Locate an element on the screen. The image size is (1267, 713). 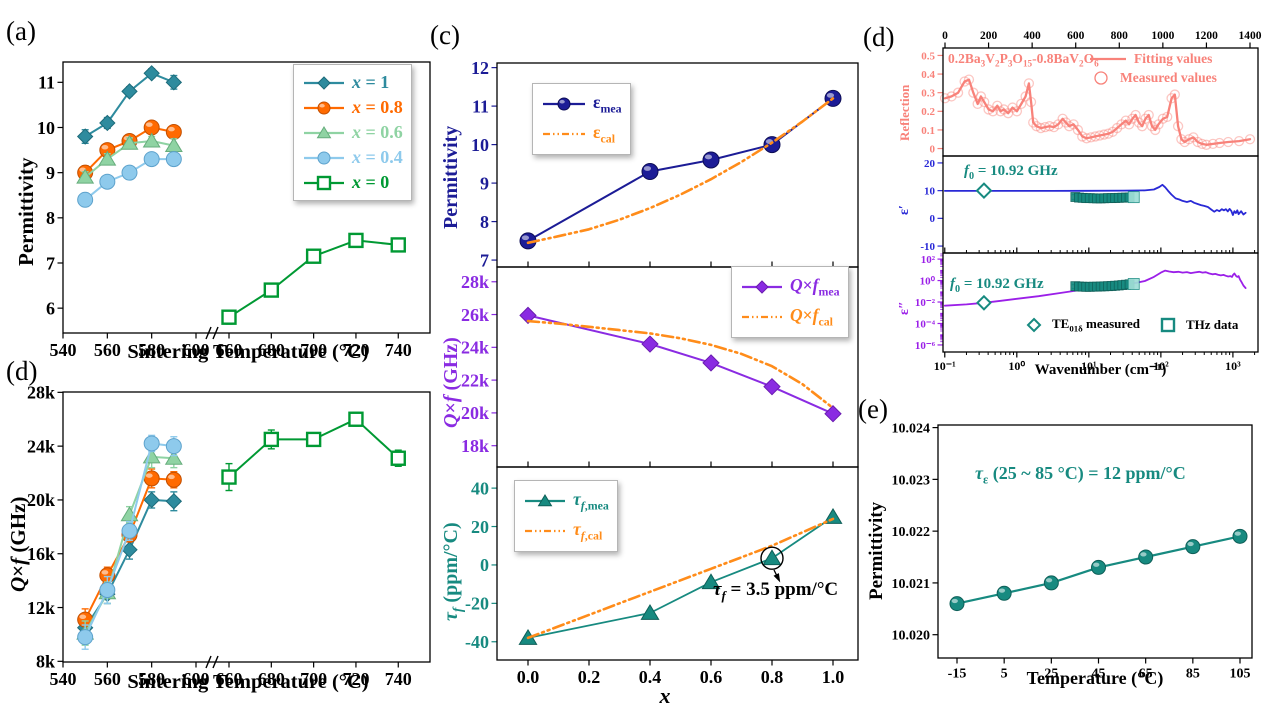
svg-text: 10.022 is located at coordinates (911, 532).